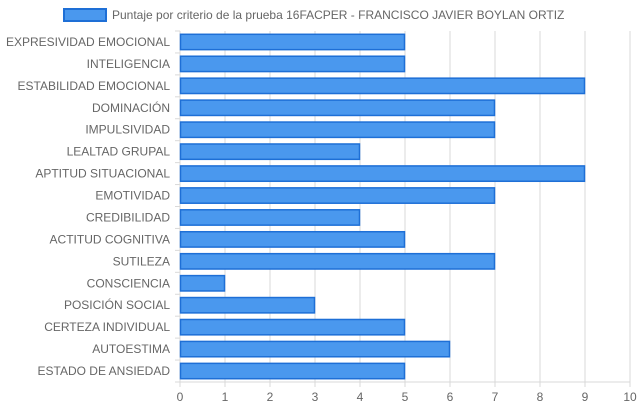 This screenshot has width=639, height=411. What do you see at coordinates (104, 371) in the screenshot?
I see `category-label: ESTADO DE ANSIEDAD` at bounding box center [104, 371].